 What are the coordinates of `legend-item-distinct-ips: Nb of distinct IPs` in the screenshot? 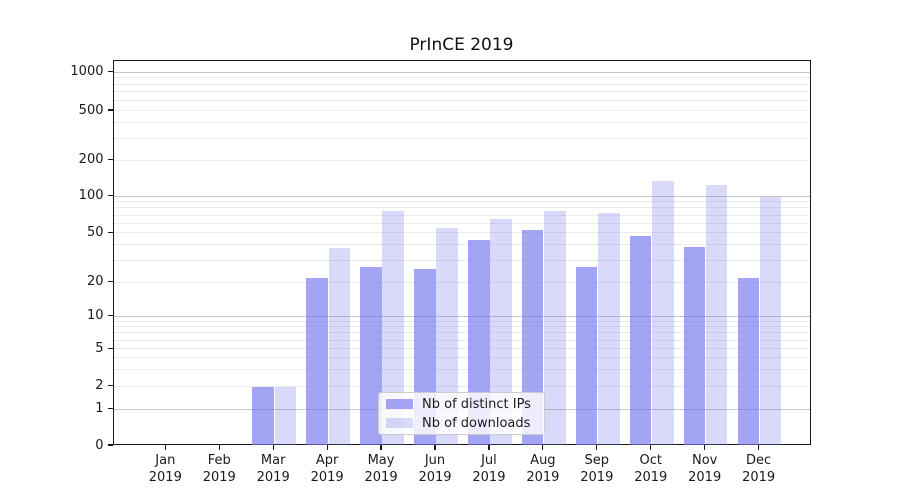 It's located at (461, 404).